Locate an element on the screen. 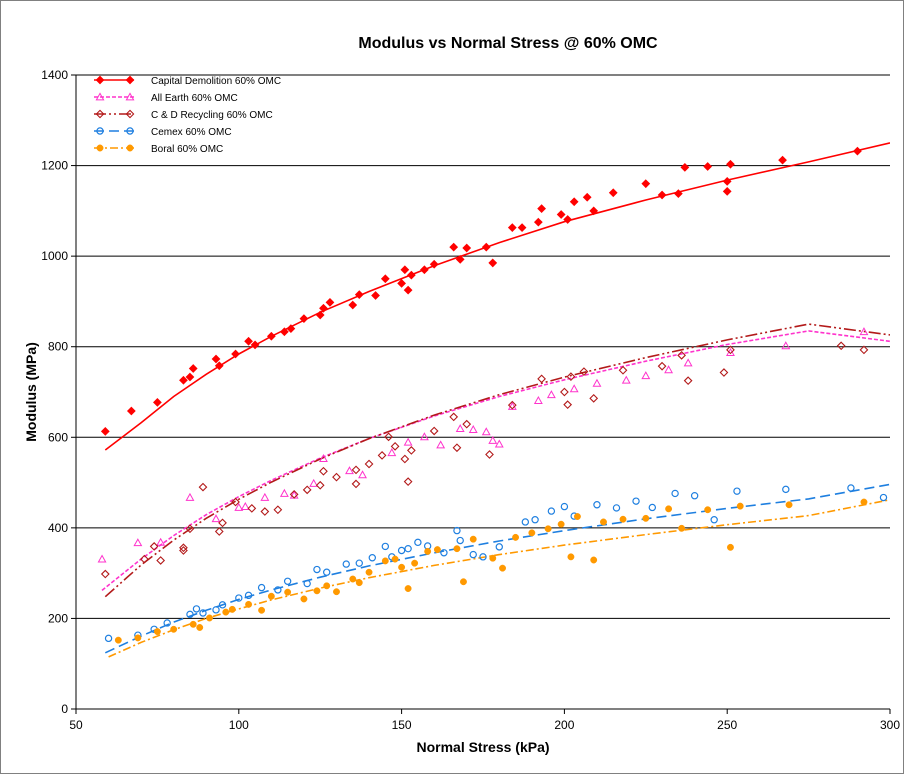  y-axis-title: Modulus (MPa) is located at coordinates (31, 392).